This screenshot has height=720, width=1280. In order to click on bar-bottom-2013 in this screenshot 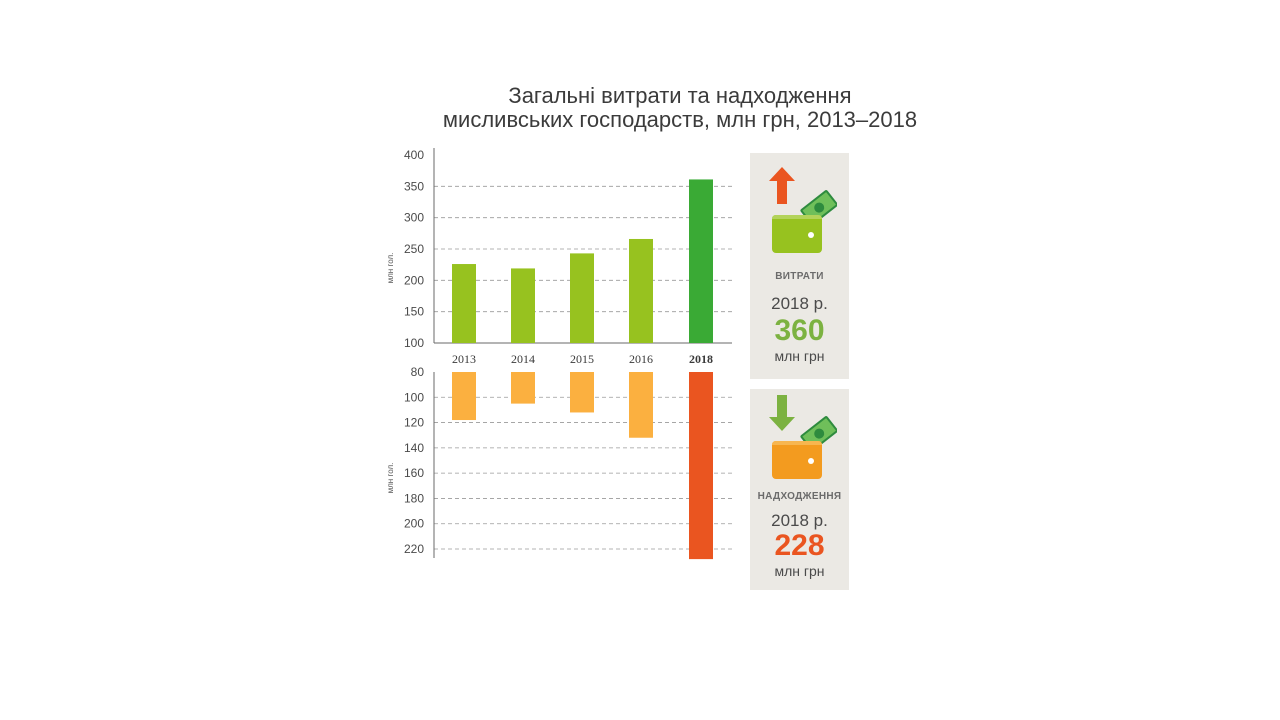, I will do `click(464, 396)`.